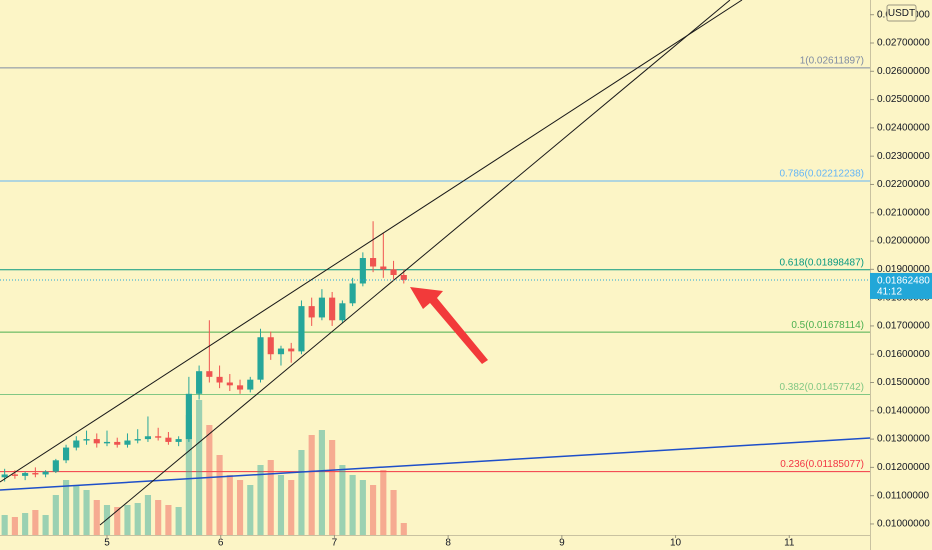 This screenshot has width=932, height=550. Describe the element at coordinates (903, 184) in the screenshot. I see `y-tick-label: 0.02200000` at that location.